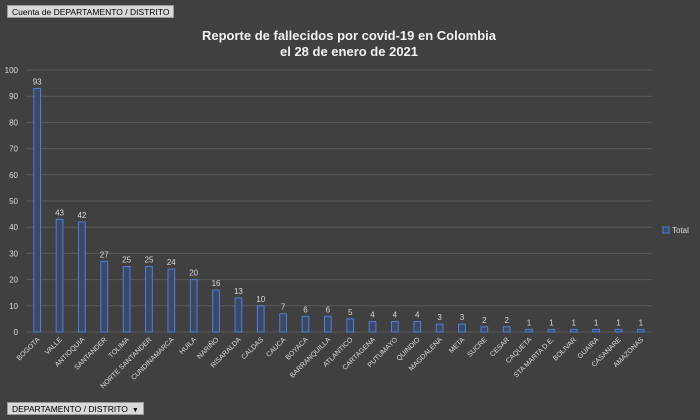 This screenshot has height=420, width=700. Describe the element at coordinates (189, 346) in the screenshot. I see `x-tick-label: HUILA` at that location.